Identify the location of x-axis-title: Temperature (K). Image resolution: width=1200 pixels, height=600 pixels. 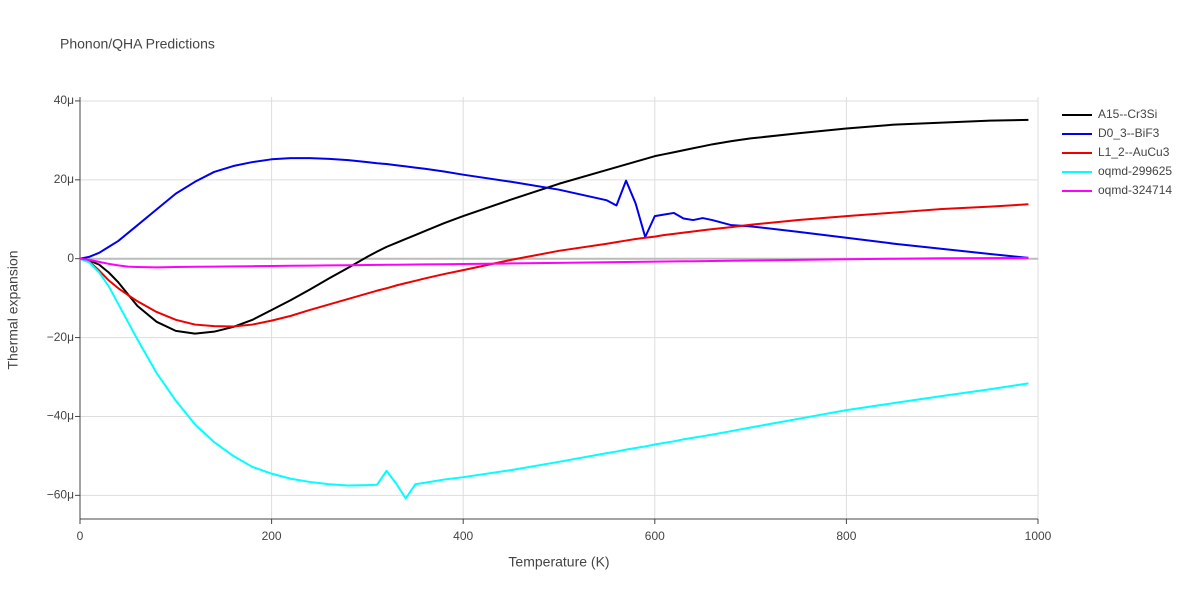
(558, 562).